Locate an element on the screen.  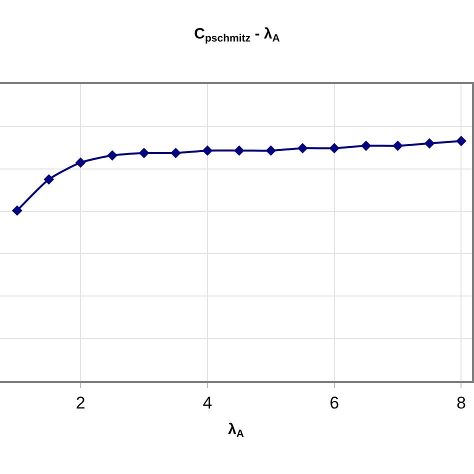
x-tick-label: 2 is located at coordinates (81, 402).